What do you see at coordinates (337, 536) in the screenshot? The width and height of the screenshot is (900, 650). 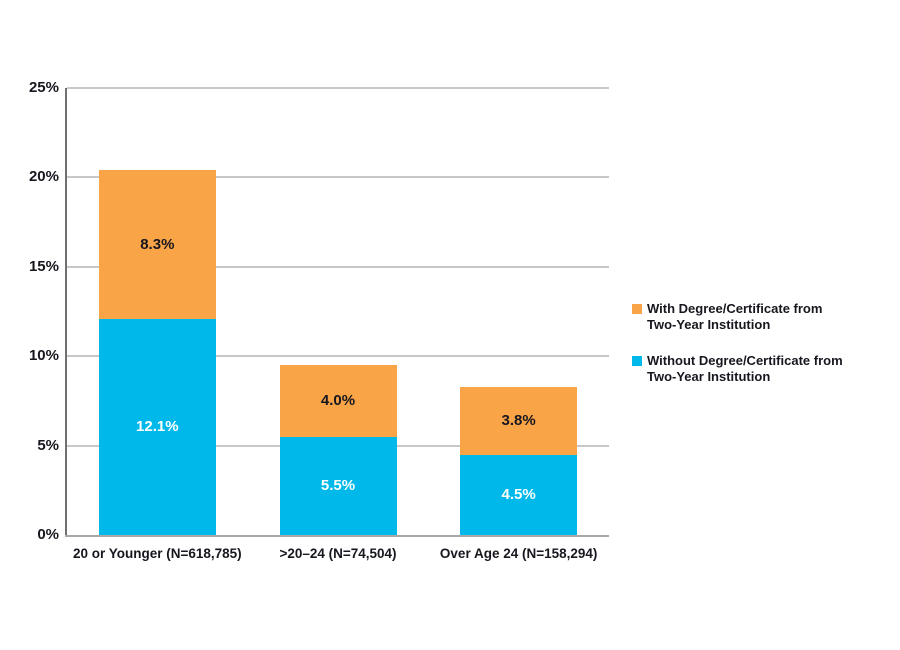 I see `x-axis-line` at bounding box center [337, 536].